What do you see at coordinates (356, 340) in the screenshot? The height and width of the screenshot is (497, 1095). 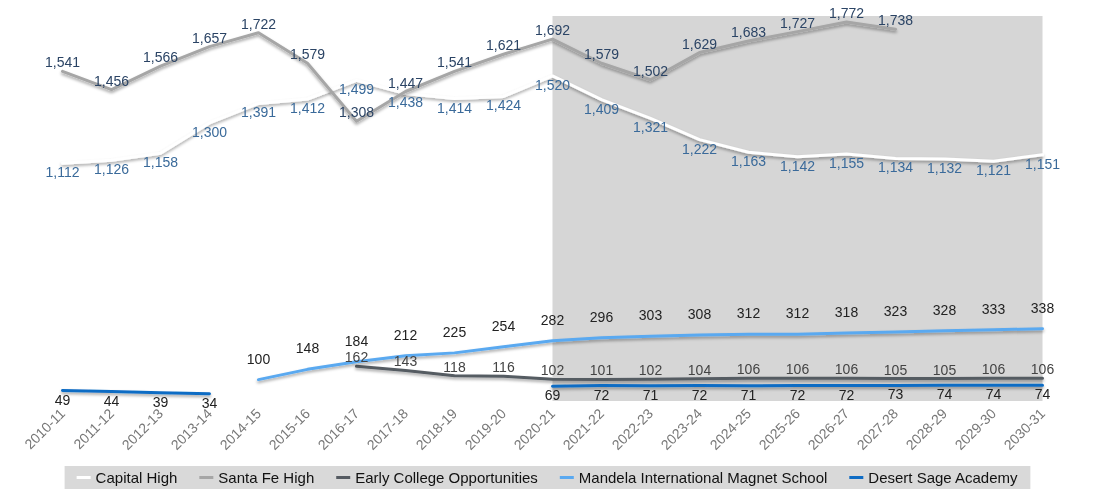 I see `data-label: 184` at bounding box center [356, 340].